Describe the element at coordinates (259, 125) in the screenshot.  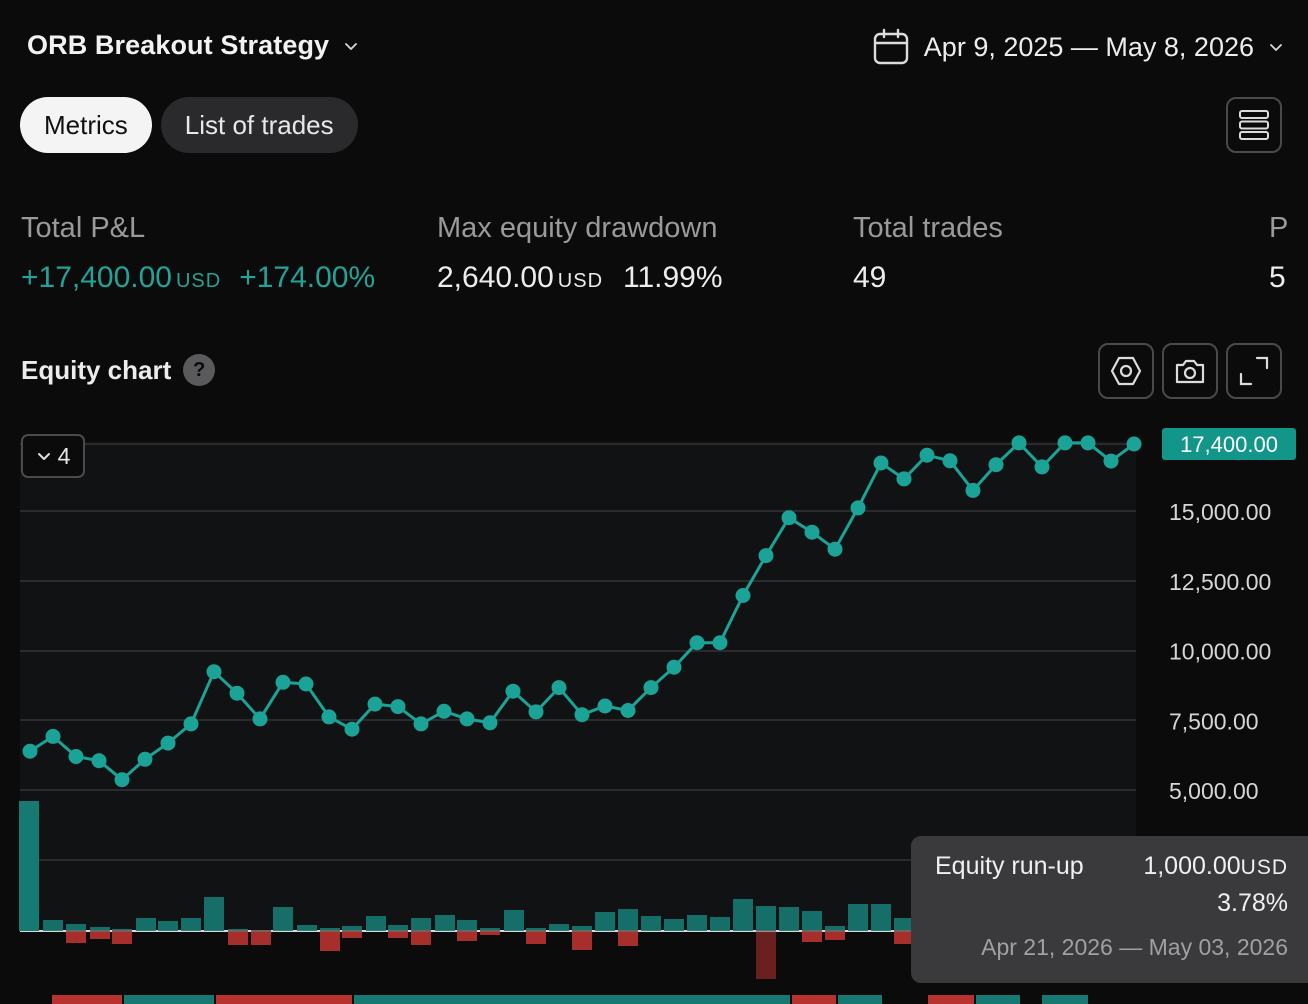
I see `tab-list-of-trades: List of trades` at that location.